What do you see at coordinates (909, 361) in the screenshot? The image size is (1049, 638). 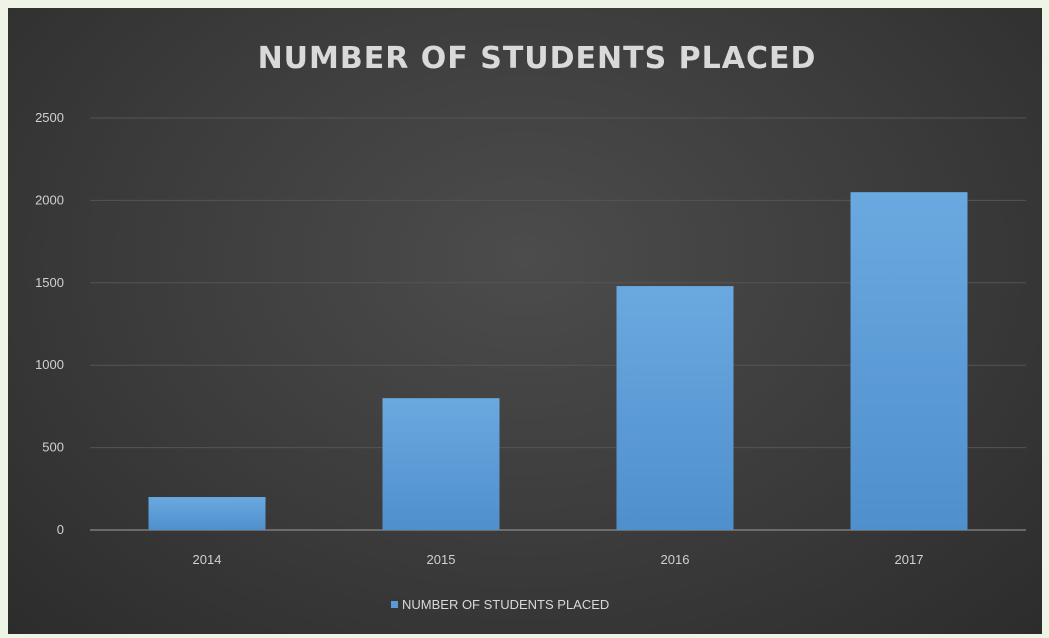 I see `bar-2017` at bounding box center [909, 361].